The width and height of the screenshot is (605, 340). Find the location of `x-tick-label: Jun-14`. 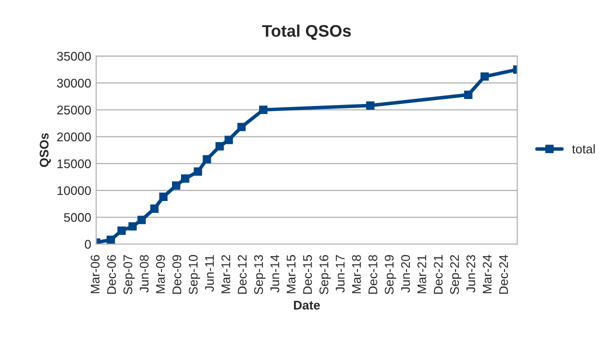

x-tick-label: Jun-14 is located at coordinates (275, 273).